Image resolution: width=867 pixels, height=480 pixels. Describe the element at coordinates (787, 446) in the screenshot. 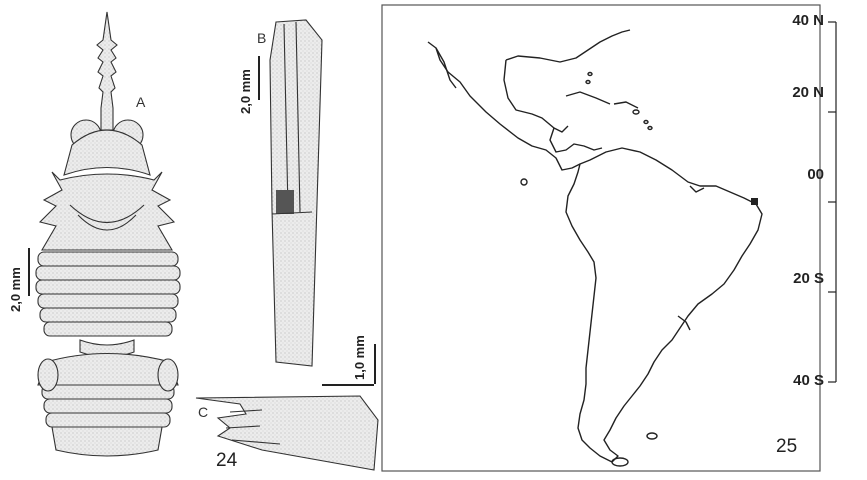

I see `figure-number-25: 25` at that location.